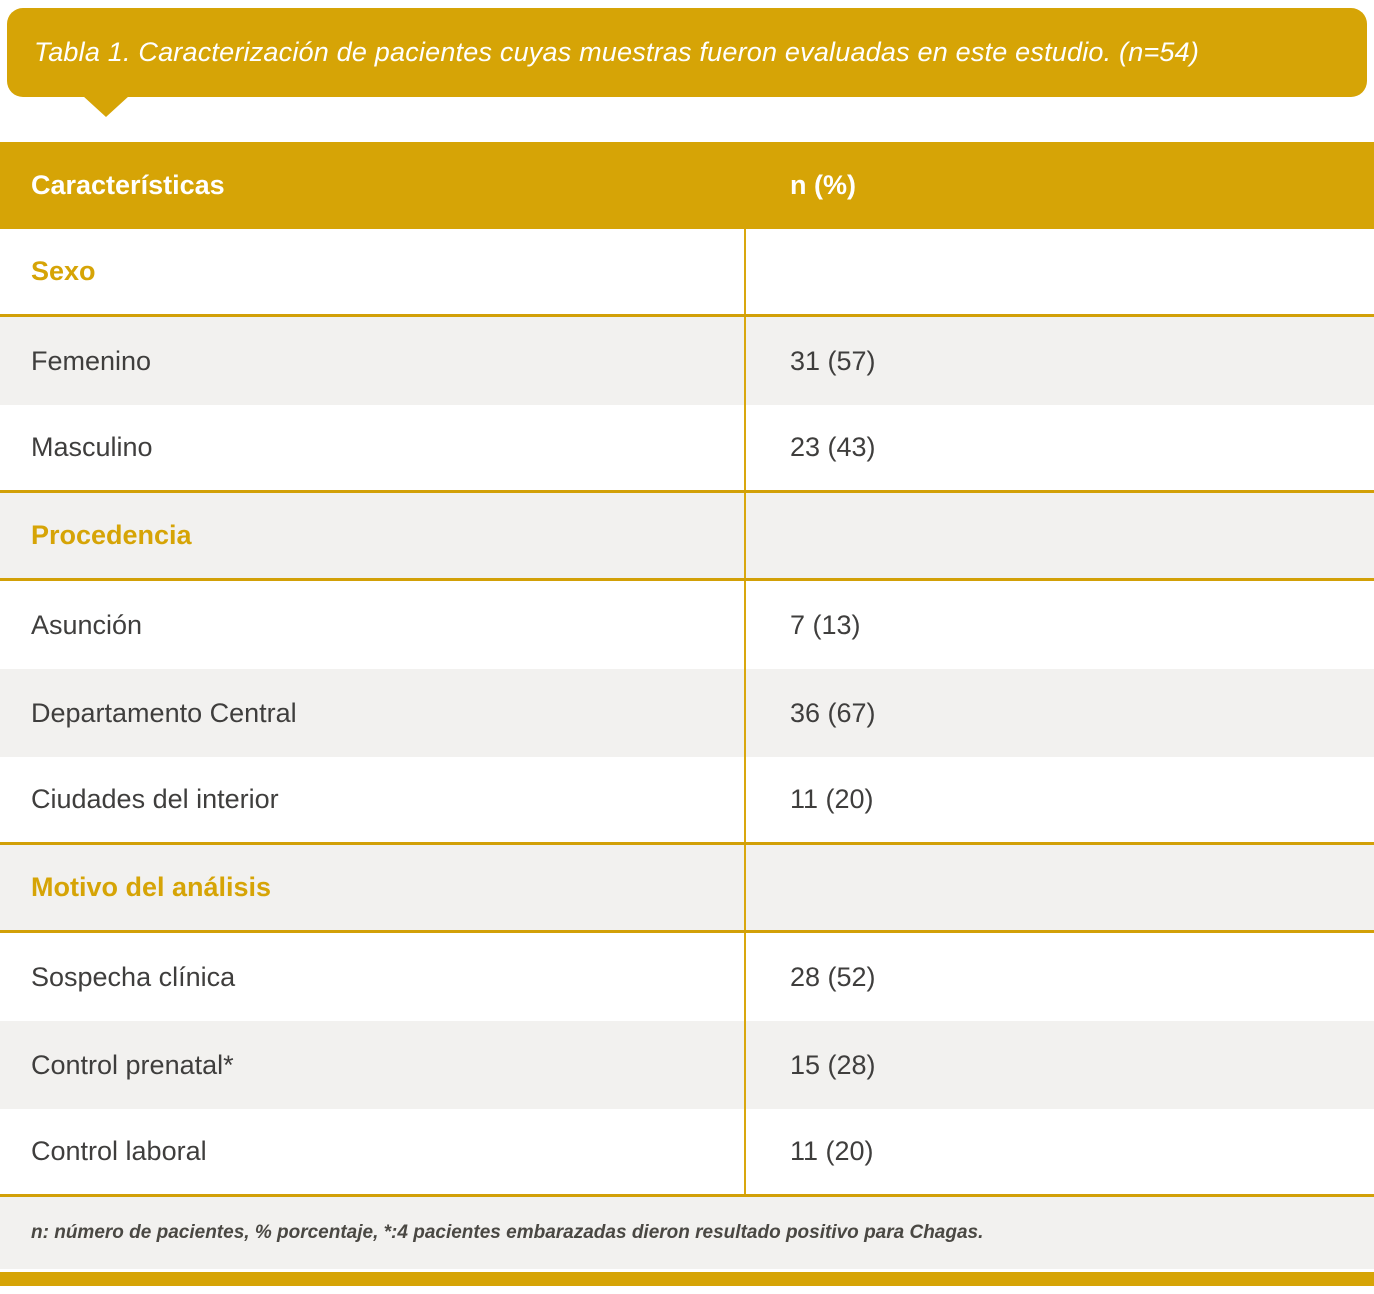  I want to click on row-masculino: Masculino 23 (43), so click(687, 449).